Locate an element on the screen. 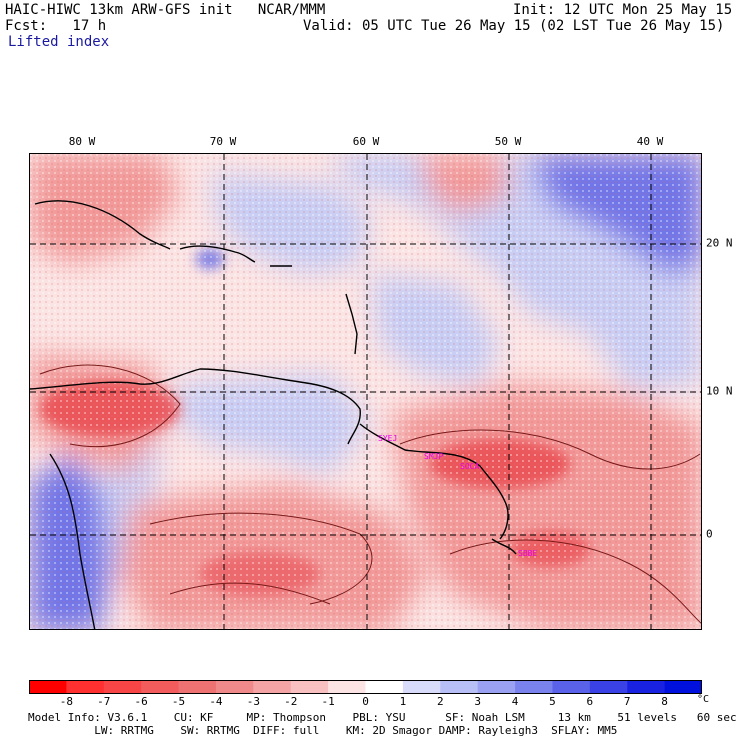 The image size is (740, 740). station-label-syej: SYEJ is located at coordinates (387, 438).